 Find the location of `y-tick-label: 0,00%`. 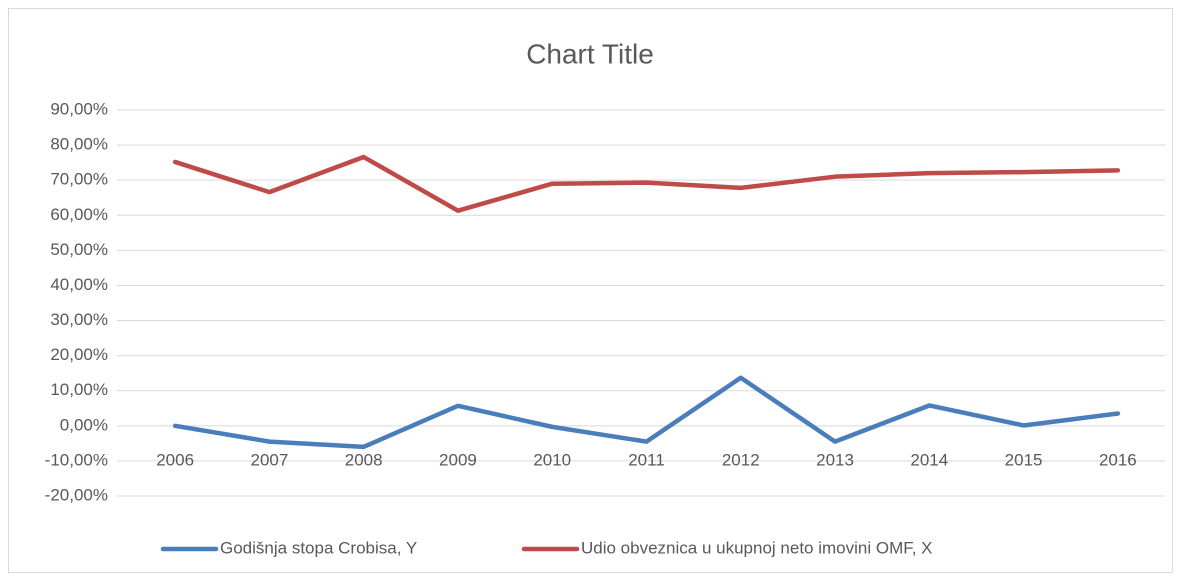

y-tick-label: 0,00% is located at coordinates (84, 424).